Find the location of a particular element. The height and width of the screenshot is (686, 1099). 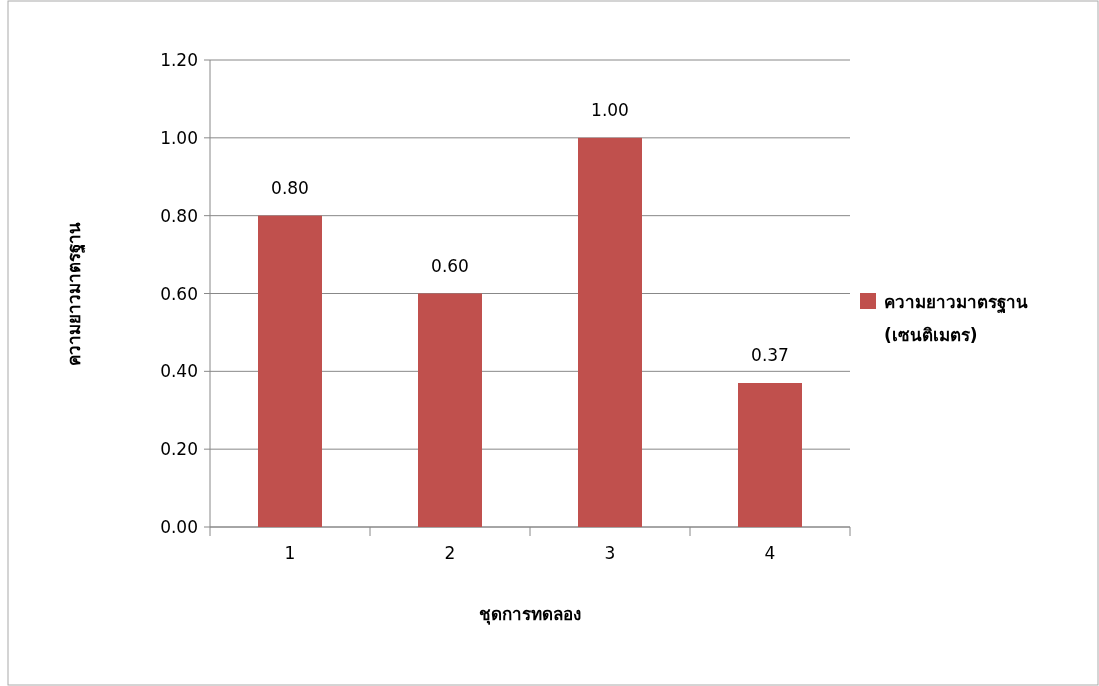

y-tick-label: 1.20 is located at coordinates (179, 60).